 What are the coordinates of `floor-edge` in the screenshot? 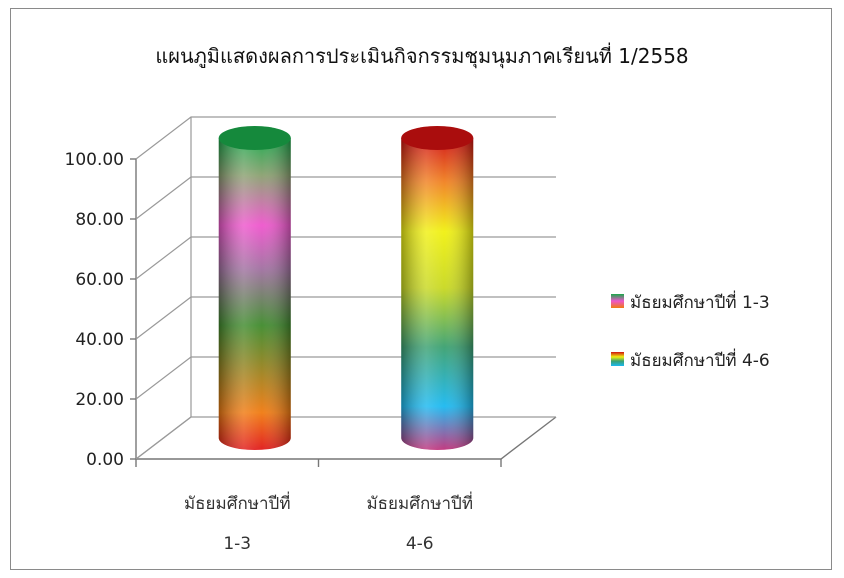 It's located at (346, 438).